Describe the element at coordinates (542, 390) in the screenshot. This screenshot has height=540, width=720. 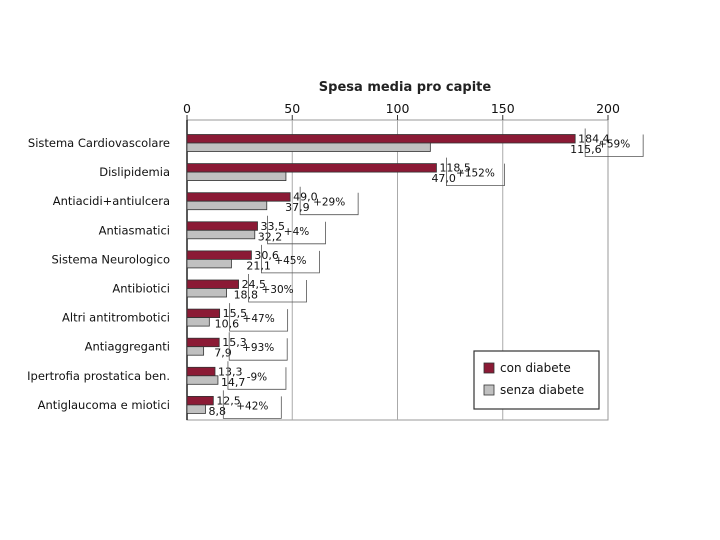
I see `legend-label: senza diabete` at that location.